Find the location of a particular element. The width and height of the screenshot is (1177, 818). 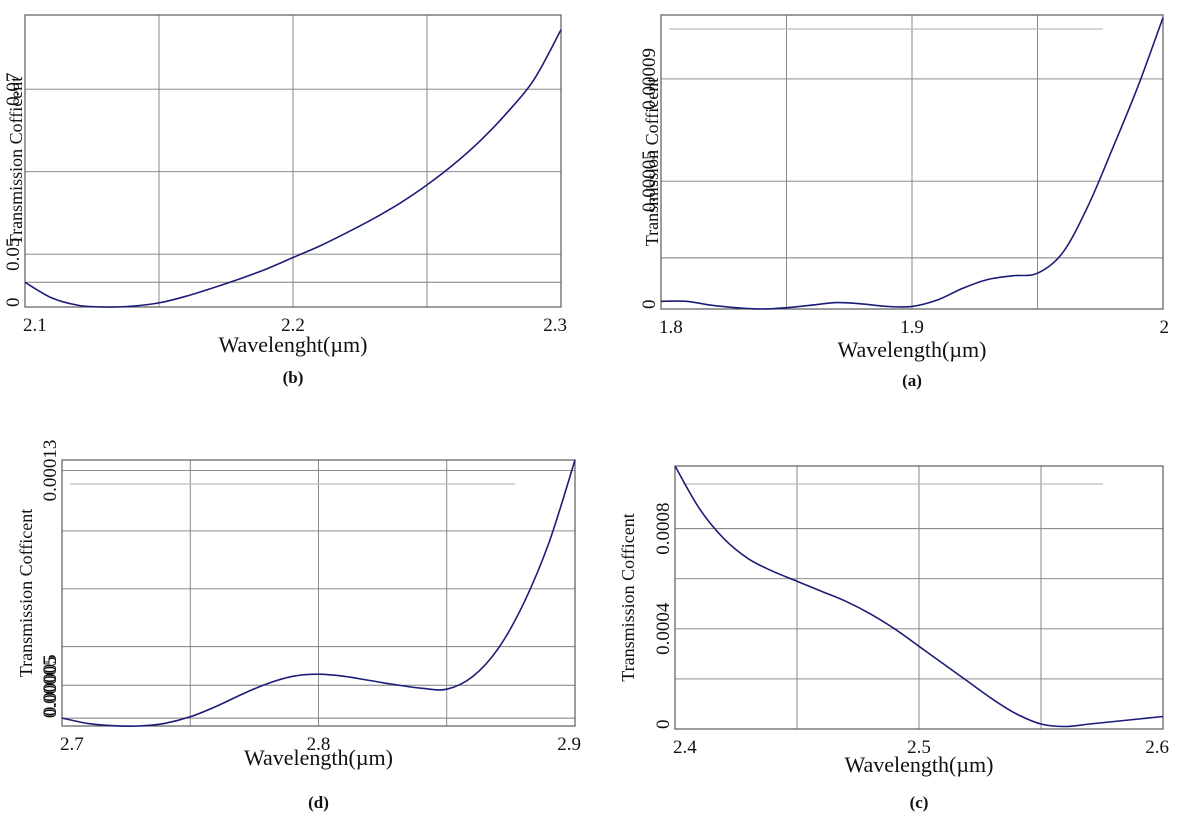

x-tick-label: 2.6 is located at coordinates (1157, 747).